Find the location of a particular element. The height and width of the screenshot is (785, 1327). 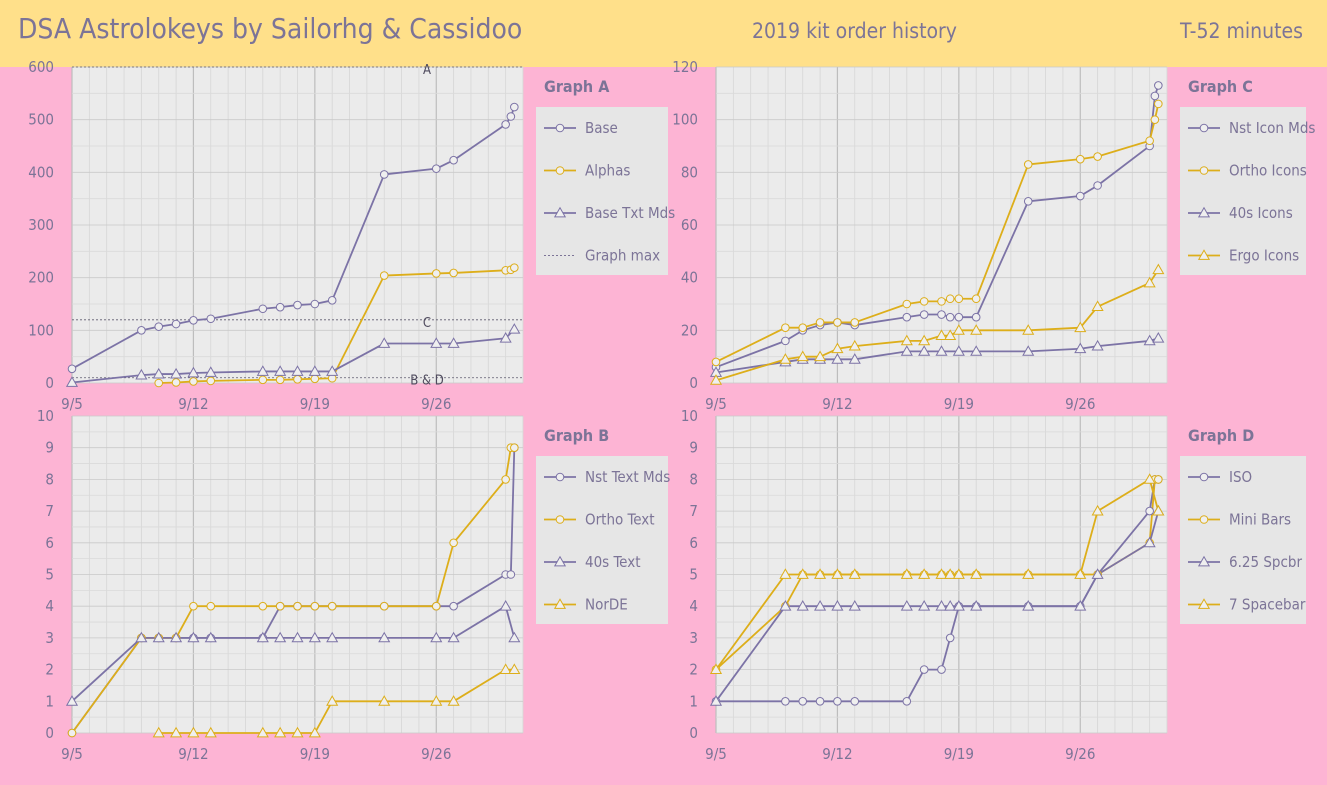

reference-line-label: B & D is located at coordinates (427, 381).